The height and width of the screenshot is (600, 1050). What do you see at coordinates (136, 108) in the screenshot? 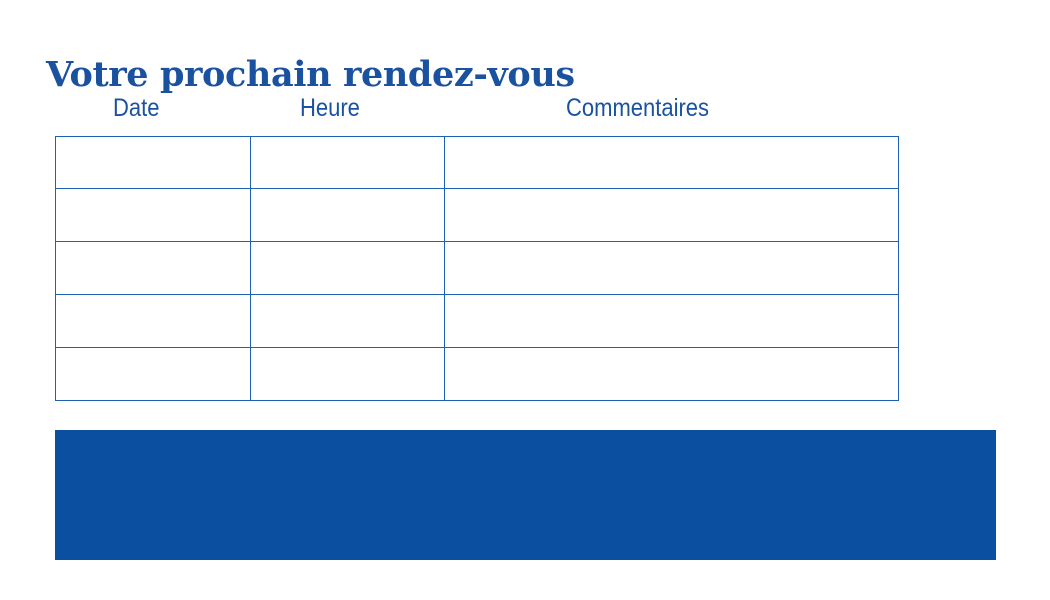
I see `column-header-date: Date` at bounding box center [136, 108].